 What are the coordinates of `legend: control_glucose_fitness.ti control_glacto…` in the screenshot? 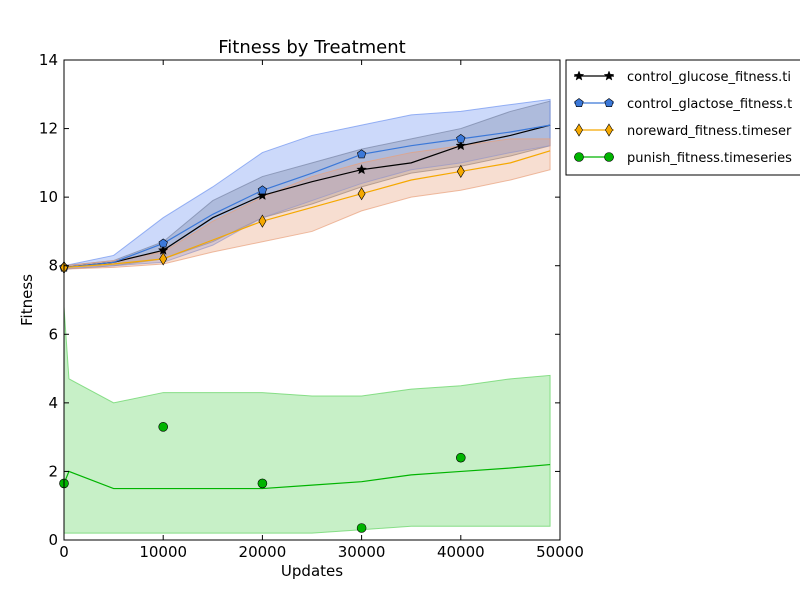 It's located at (682, 117).